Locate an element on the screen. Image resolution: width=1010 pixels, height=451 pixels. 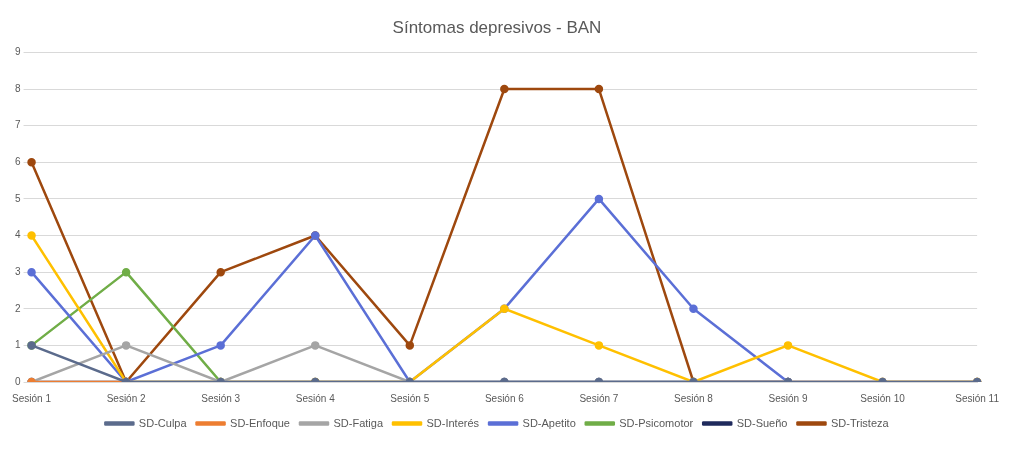
legend-label: SD-Psicomotor is located at coordinates (656, 422).